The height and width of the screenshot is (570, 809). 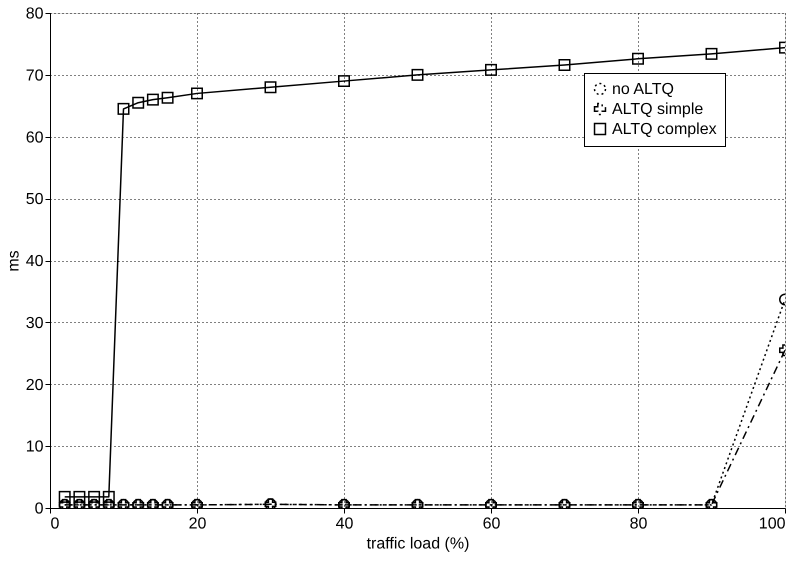 I want to click on y-tick-label: 20, so click(x=35, y=385).